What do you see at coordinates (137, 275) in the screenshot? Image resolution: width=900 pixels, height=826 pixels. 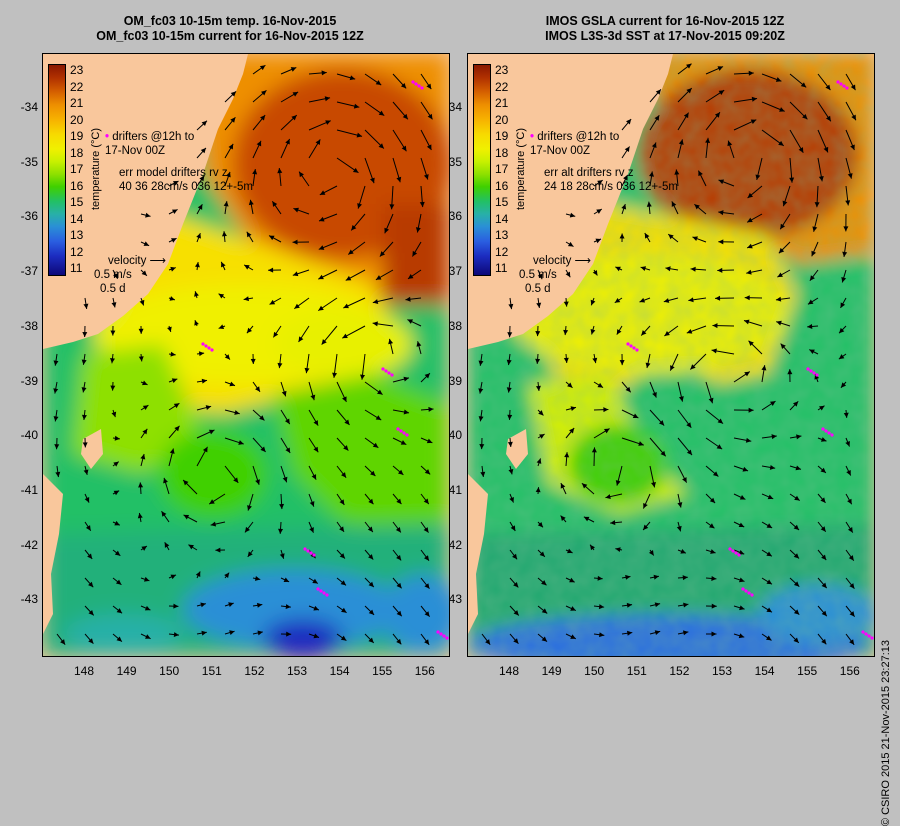 I see `left-legend-velocity: velocity ⟶ 0.5 m/s 0.5 d` at bounding box center [137, 275].